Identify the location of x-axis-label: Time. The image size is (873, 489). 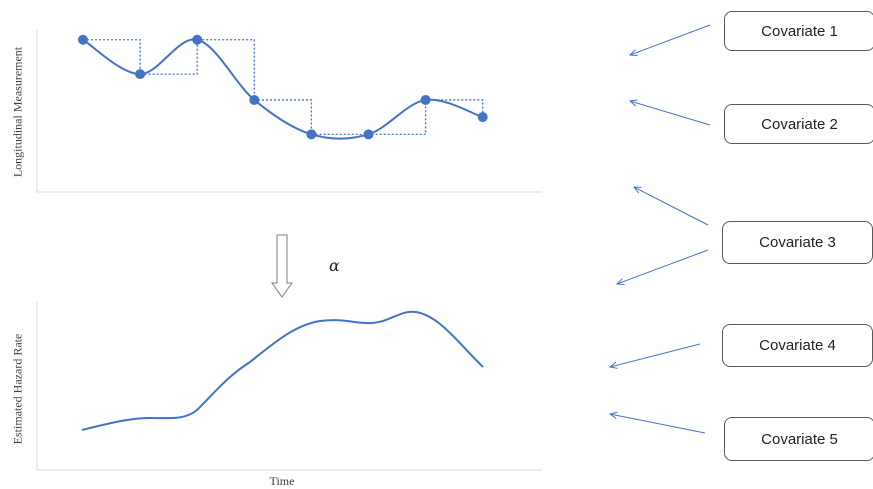
(282, 481).